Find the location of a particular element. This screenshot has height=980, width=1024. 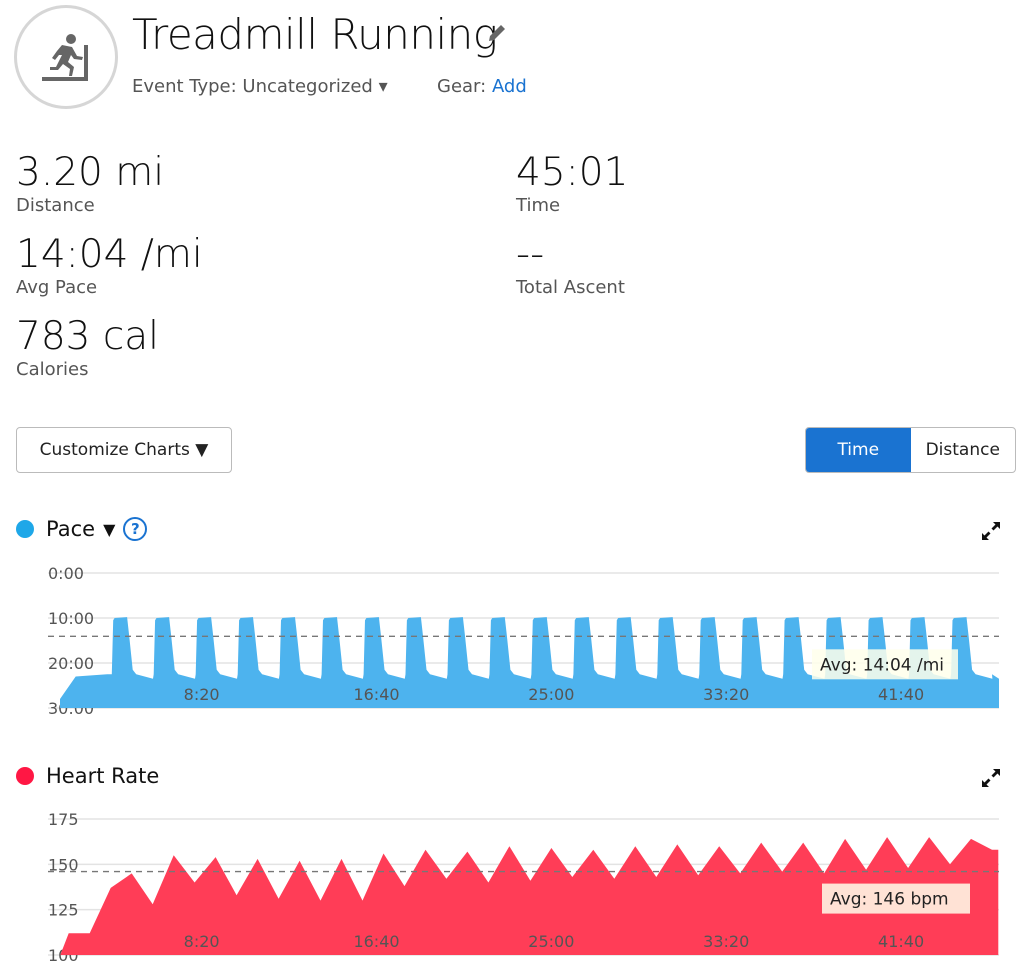

add-gear-link: Add is located at coordinates (509, 86).